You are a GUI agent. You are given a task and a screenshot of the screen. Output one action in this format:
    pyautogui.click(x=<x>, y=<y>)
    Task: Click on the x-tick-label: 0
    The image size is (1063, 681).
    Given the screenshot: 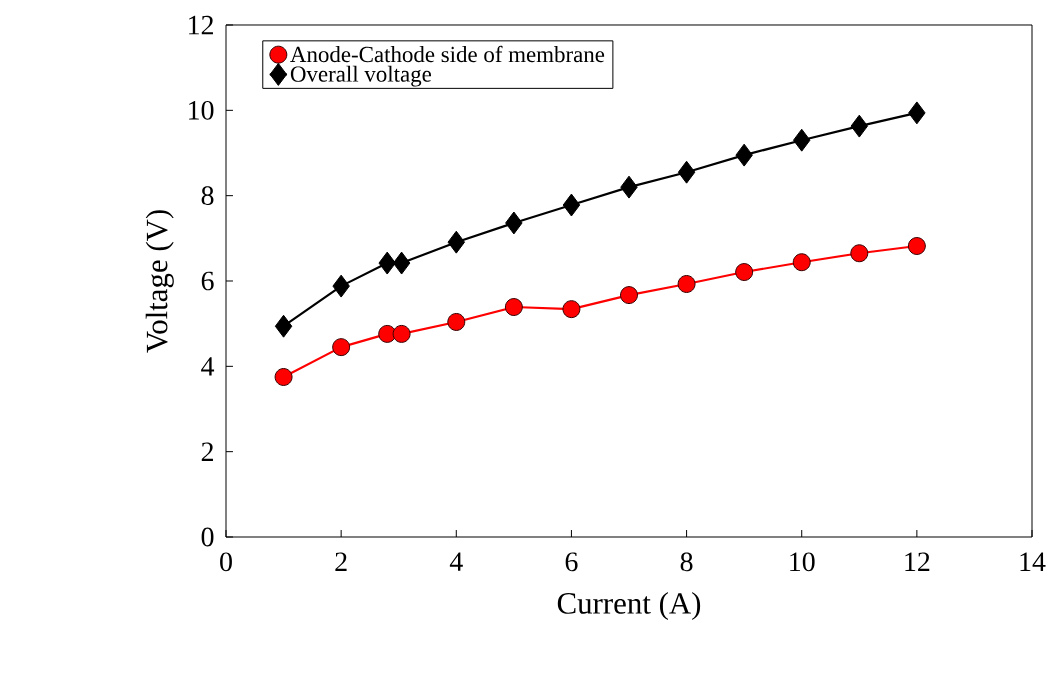 What is the action you would take?
    pyautogui.click(x=226, y=562)
    